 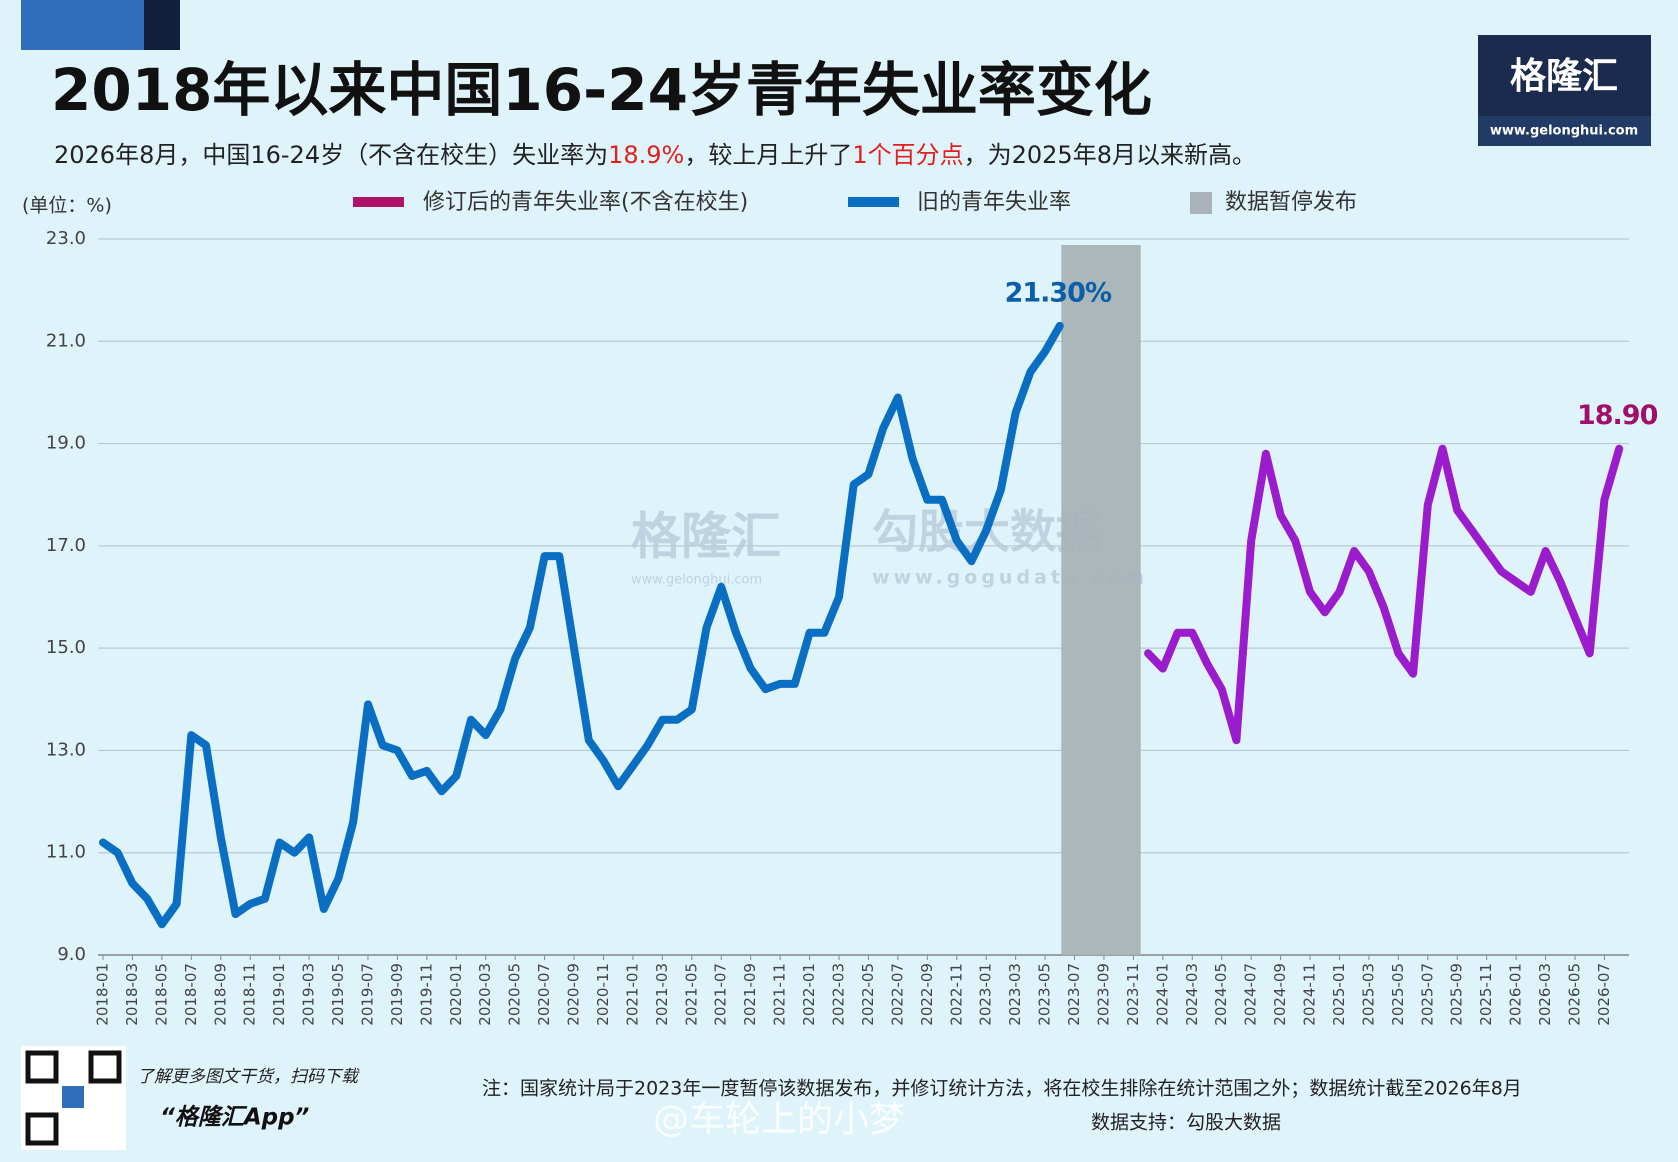 I want to click on unit-label: (单位：%), so click(x=67, y=206).